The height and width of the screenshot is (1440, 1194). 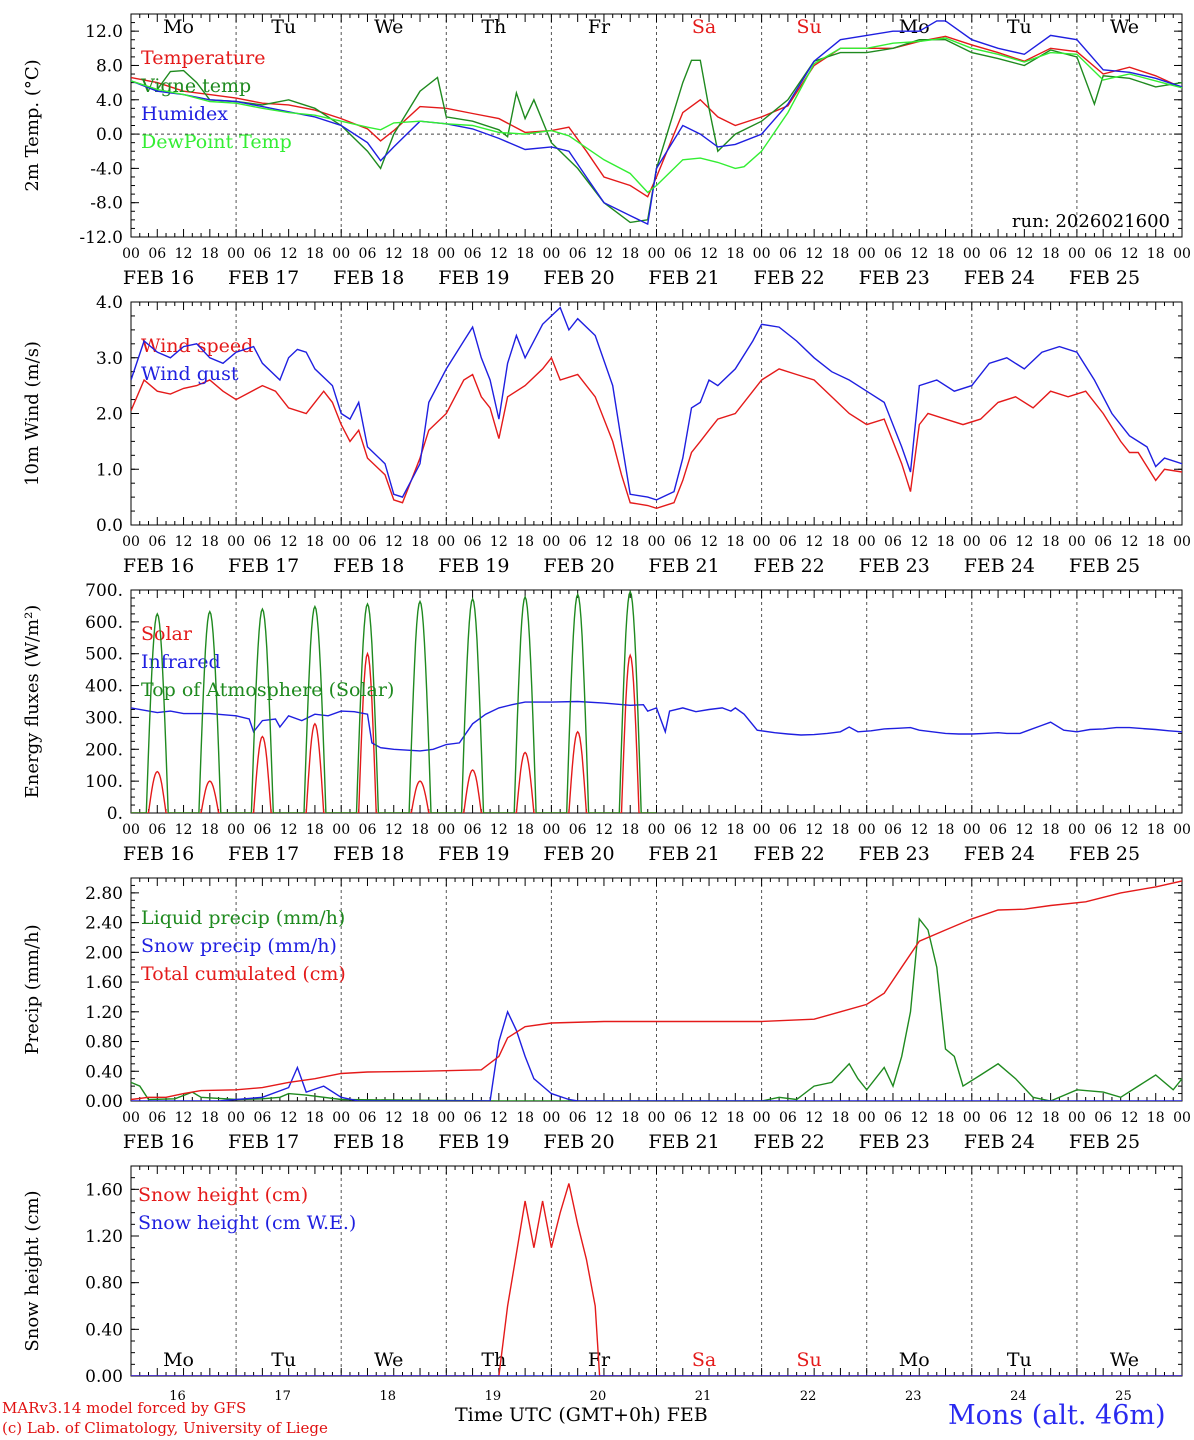 What do you see at coordinates (683, 566) in the screenshot?
I see `x-date-label: FEB 21` at bounding box center [683, 566].